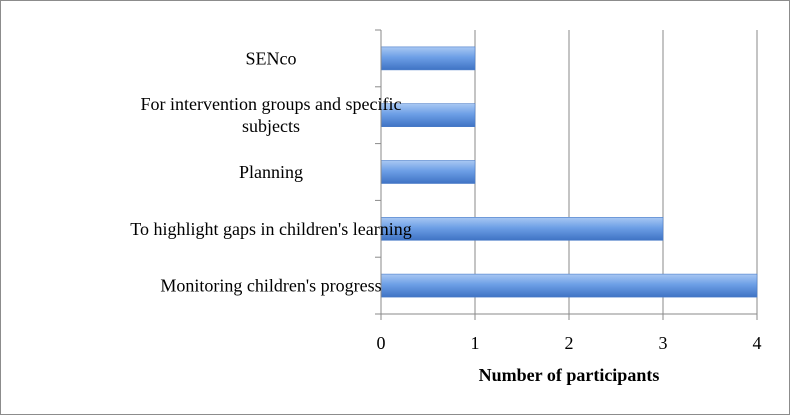 This screenshot has width=790, height=416. What do you see at coordinates (381, 343) in the screenshot?
I see `x-tick-label: 0` at bounding box center [381, 343].